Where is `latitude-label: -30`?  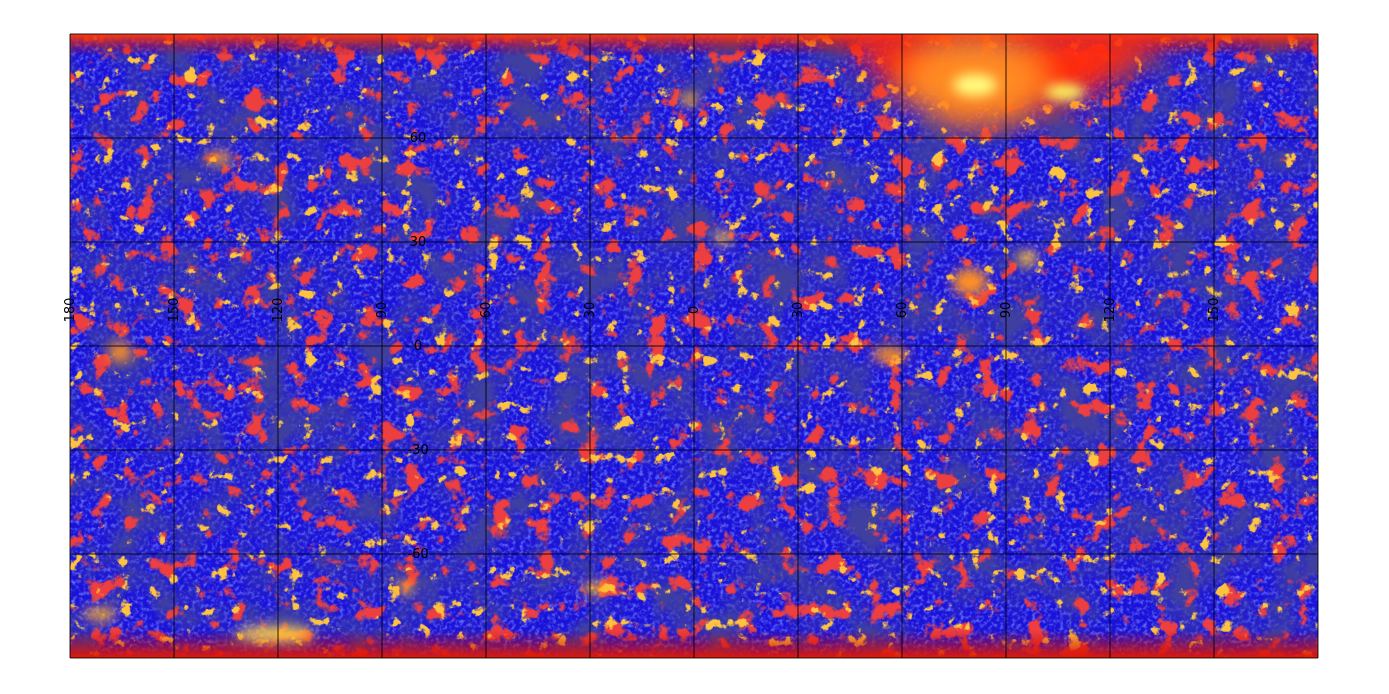
latitude-label: -30 is located at coordinates (417, 450).